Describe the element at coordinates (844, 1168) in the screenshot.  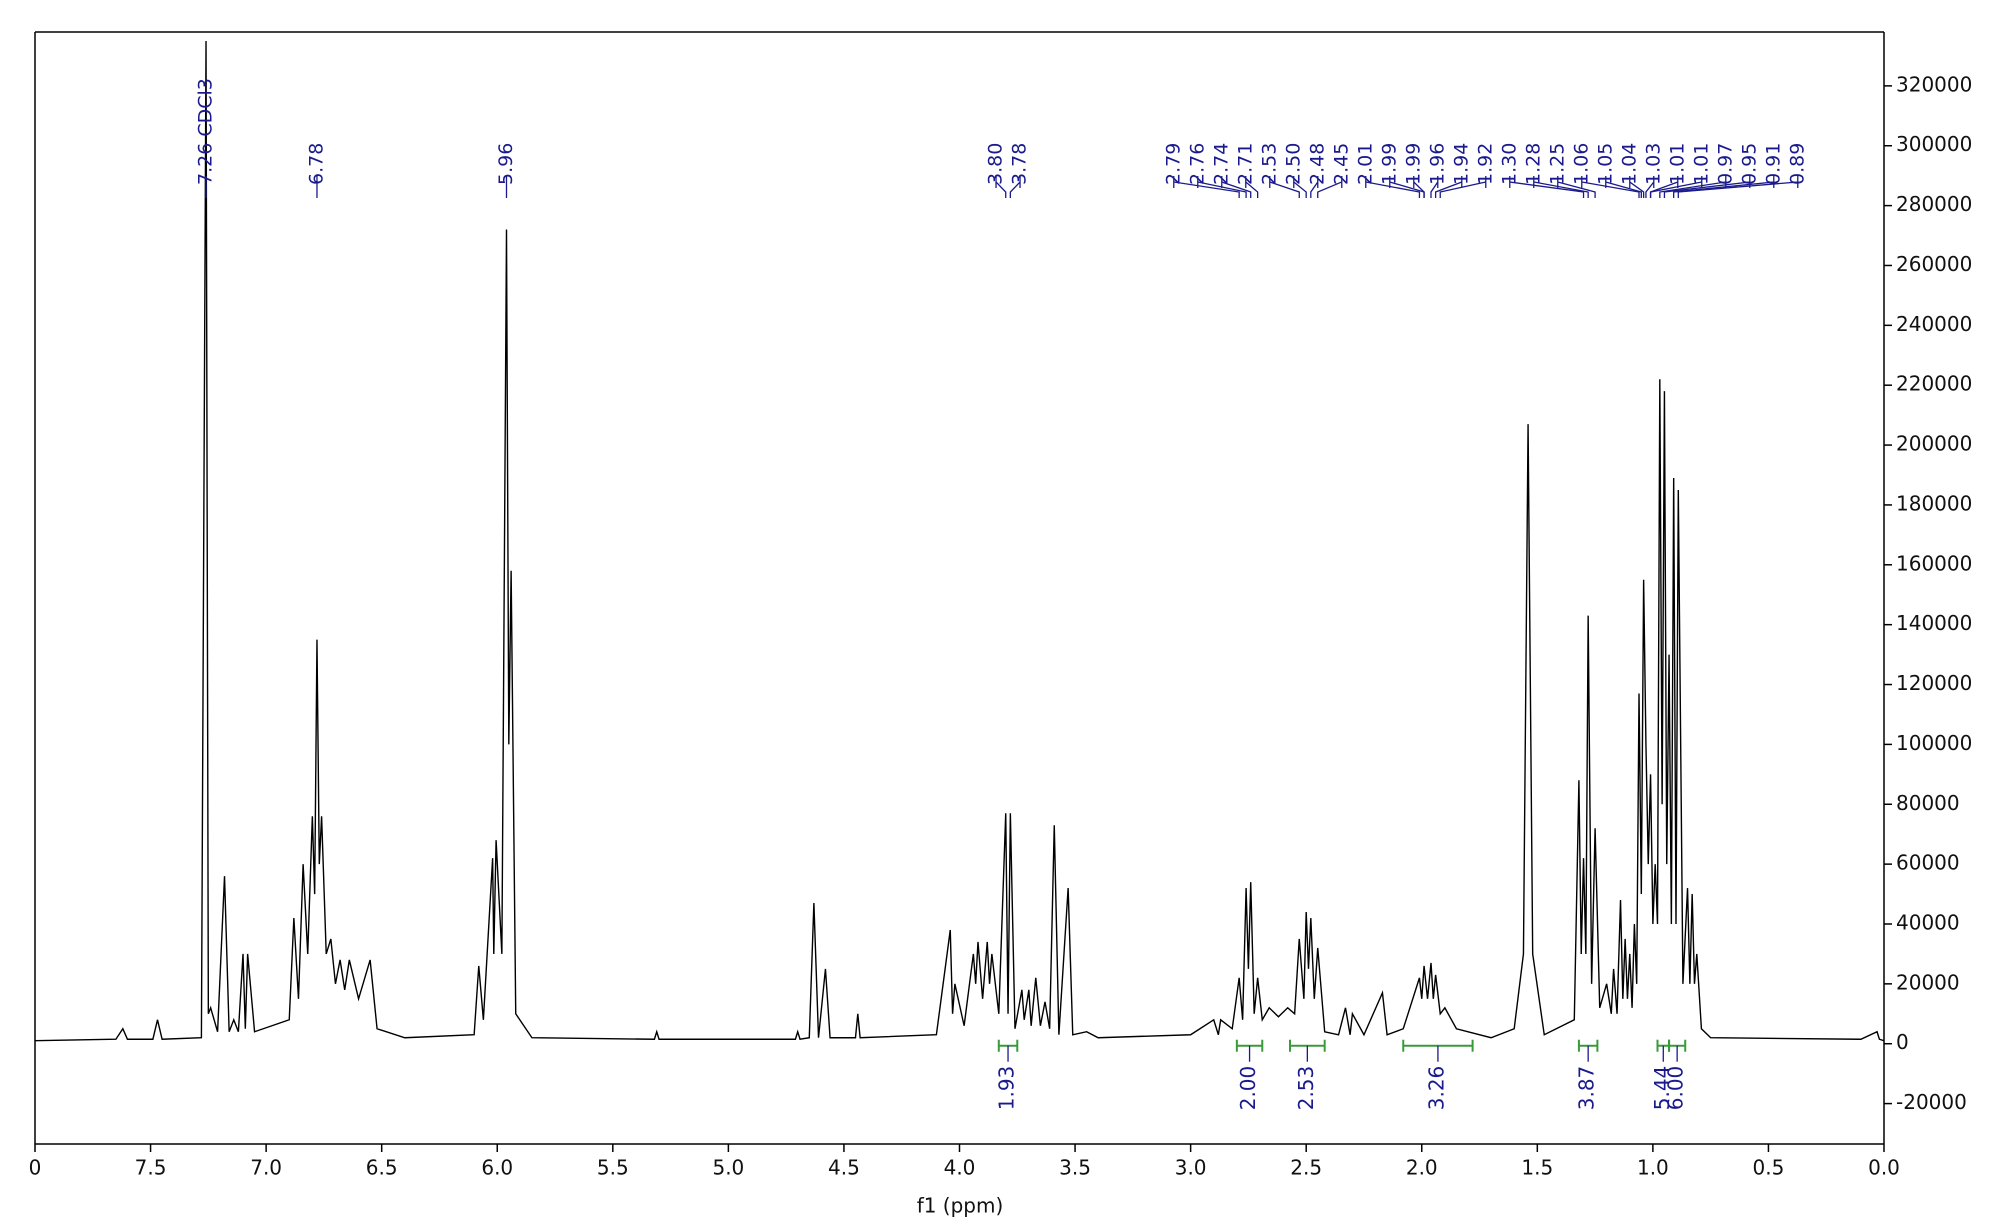
I see `x-tick-label: 4.5` at that location.